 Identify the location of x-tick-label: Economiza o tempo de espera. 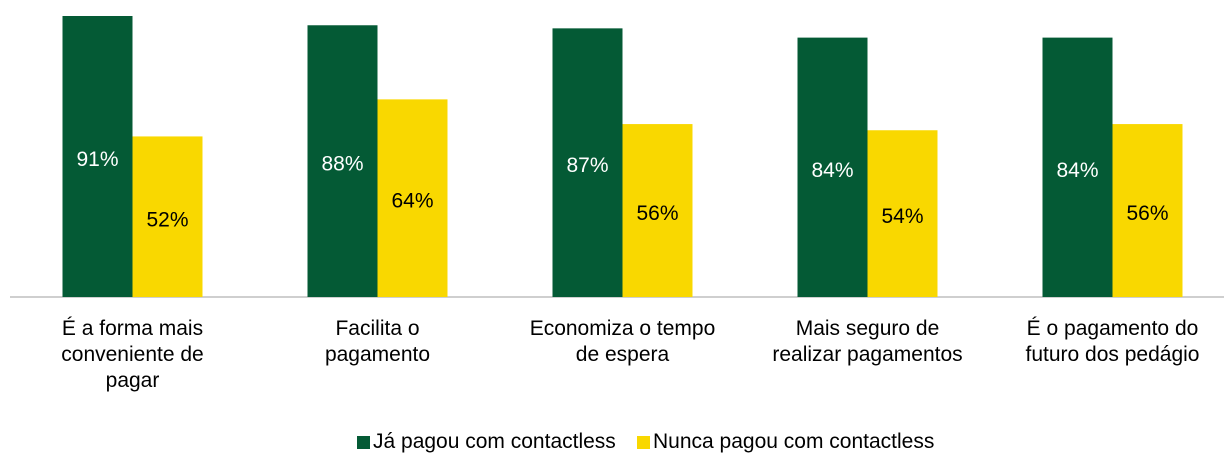
(622, 341).